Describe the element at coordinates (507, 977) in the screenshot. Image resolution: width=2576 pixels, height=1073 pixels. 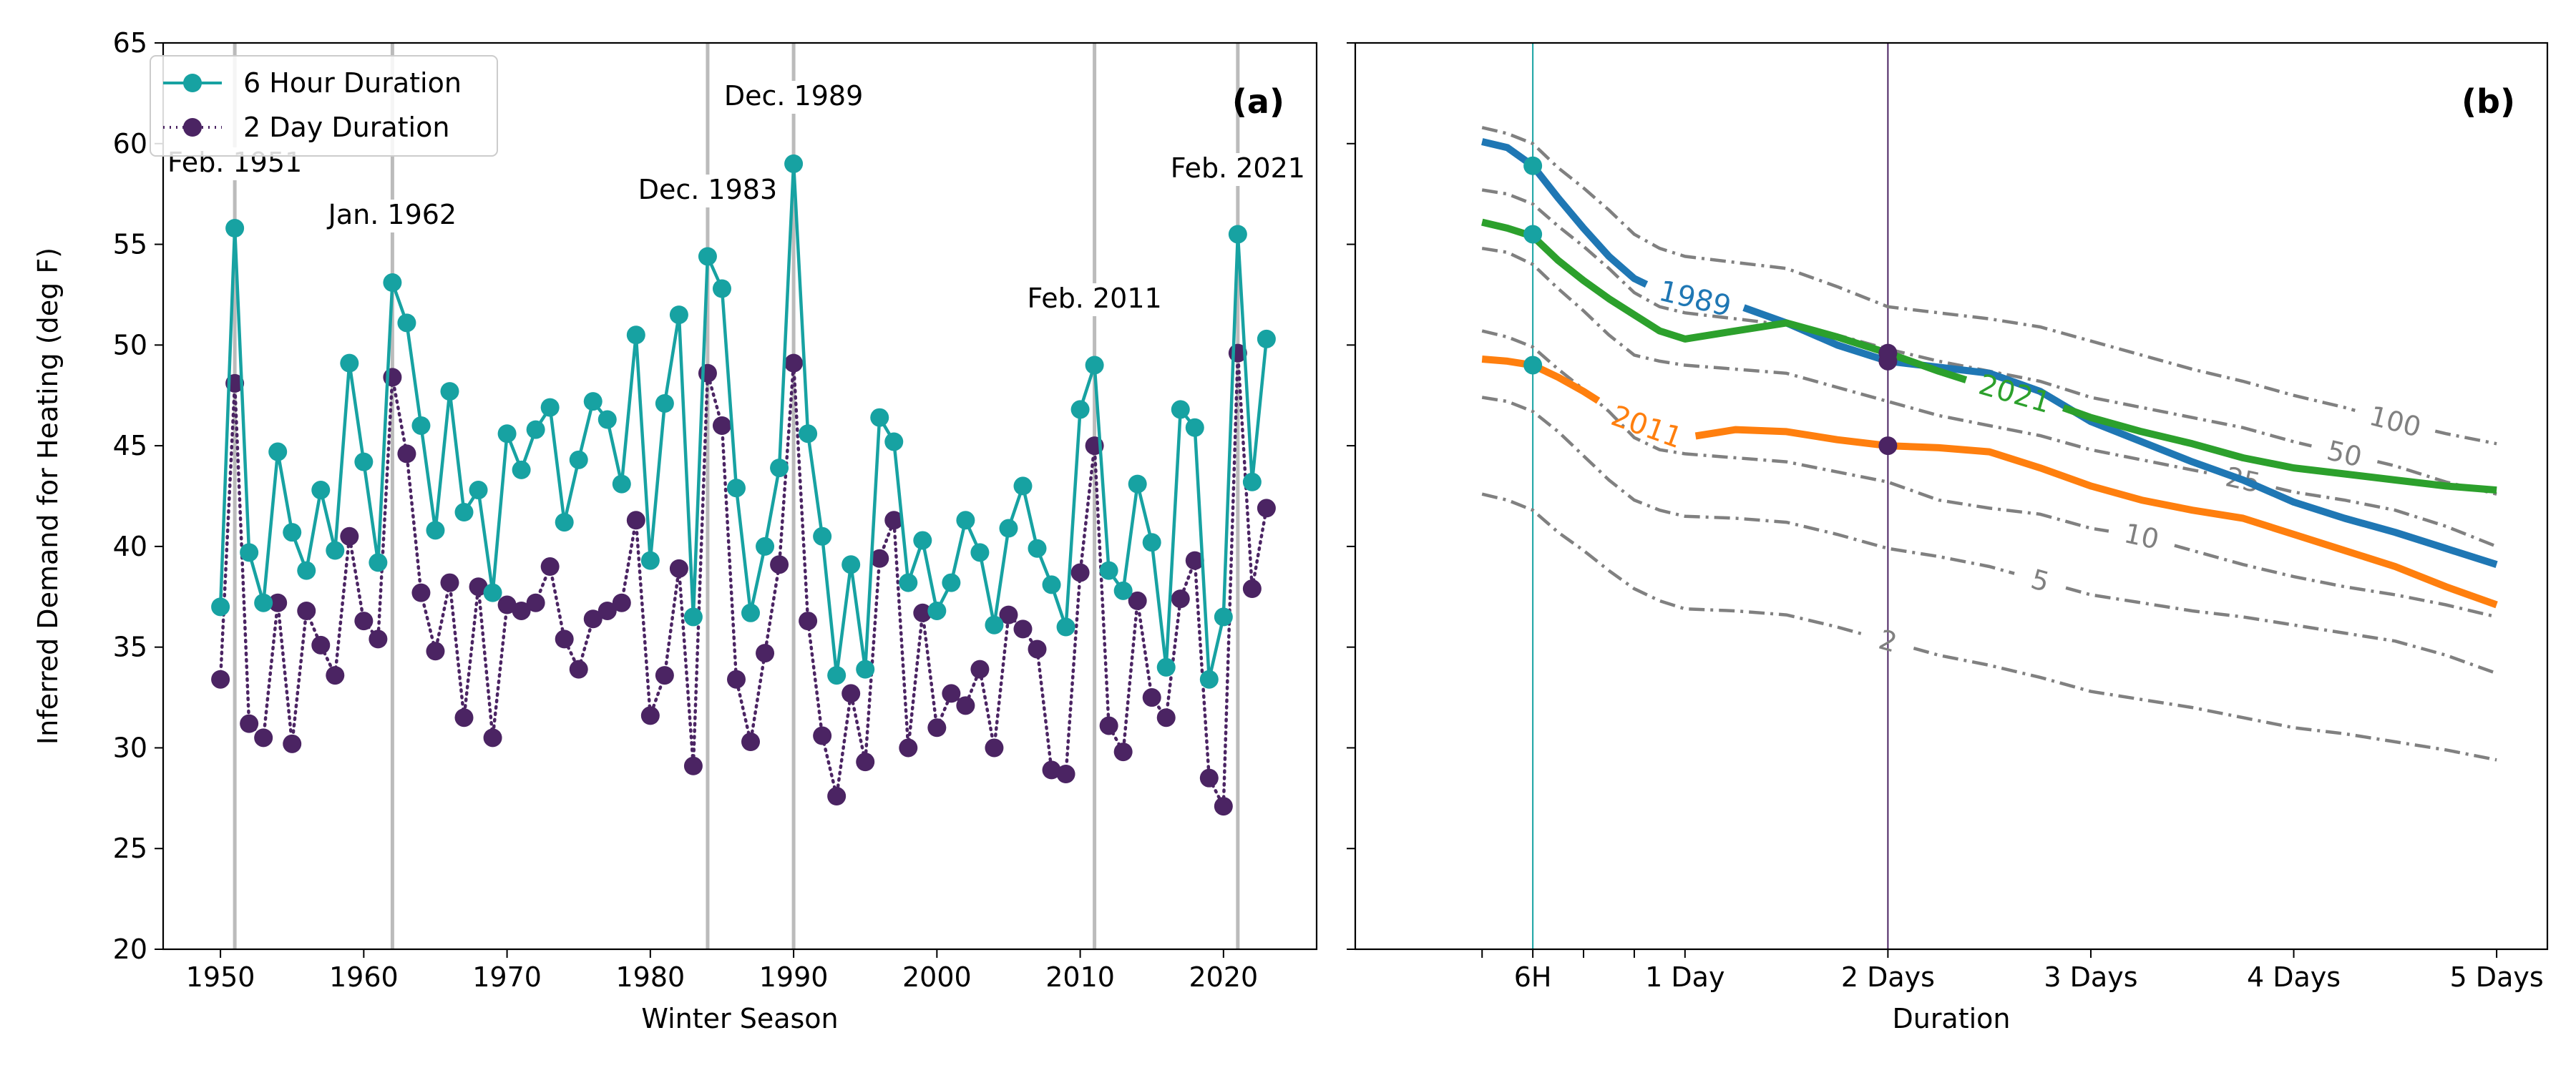
I see `x-tick-label: 1970` at that location.